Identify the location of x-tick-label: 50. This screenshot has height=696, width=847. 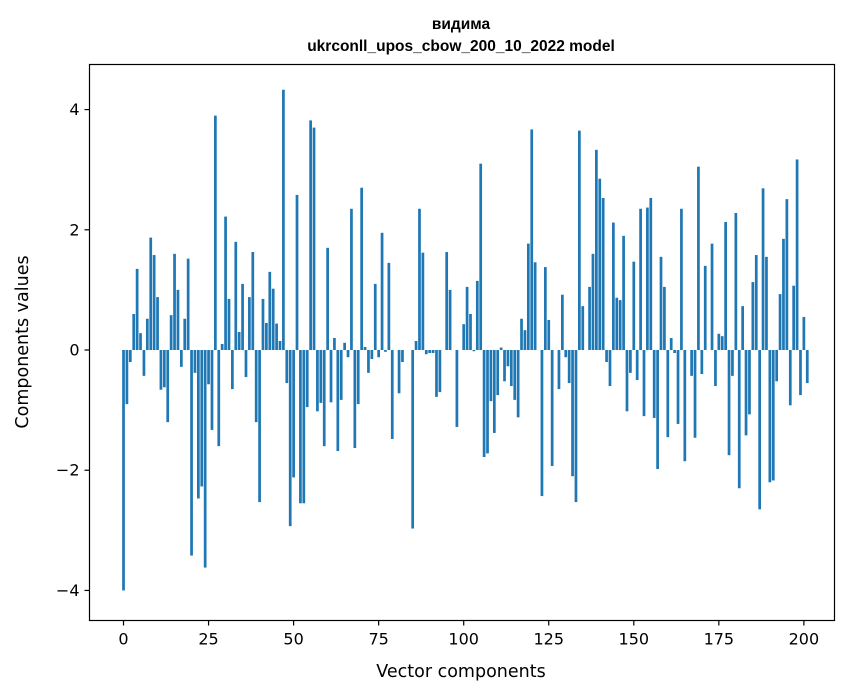
(293, 639).